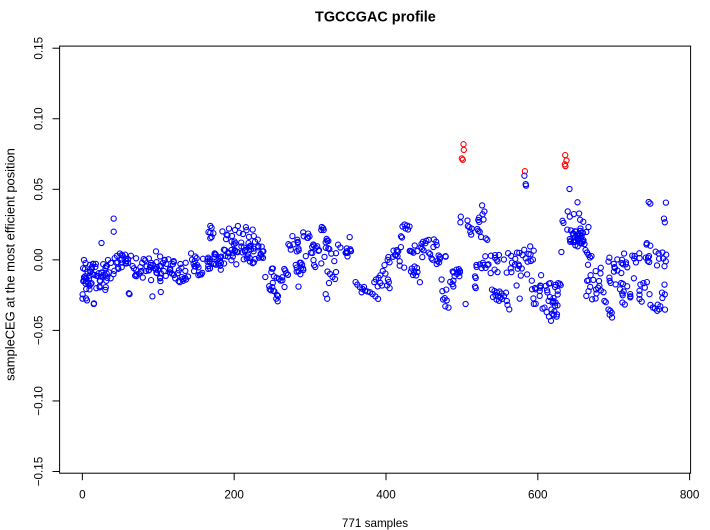 This screenshot has width=710, height=530. What do you see at coordinates (234, 494) in the screenshot?
I see `svg-text: 200` at bounding box center [234, 494].